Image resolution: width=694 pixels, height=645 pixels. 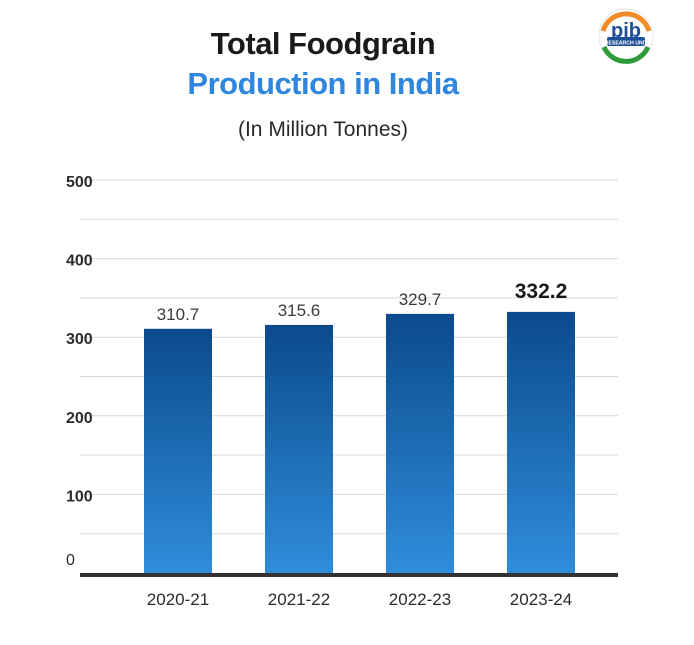 What do you see at coordinates (178, 599) in the screenshot?
I see `x-tick-label: 2020-21` at bounding box center [178, 599].